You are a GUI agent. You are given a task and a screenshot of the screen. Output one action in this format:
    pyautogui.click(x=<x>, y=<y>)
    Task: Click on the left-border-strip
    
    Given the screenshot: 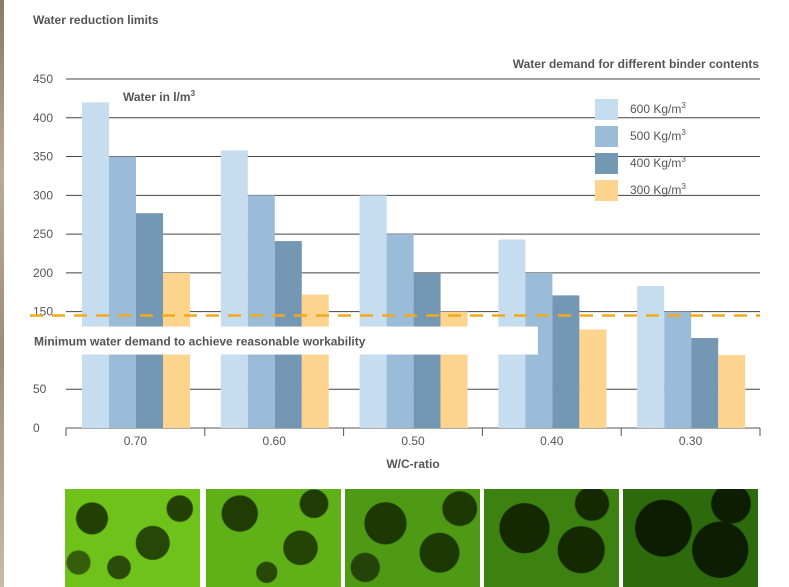 What is the action you would take?
    pyautogui.click(x=2, y=293)
    